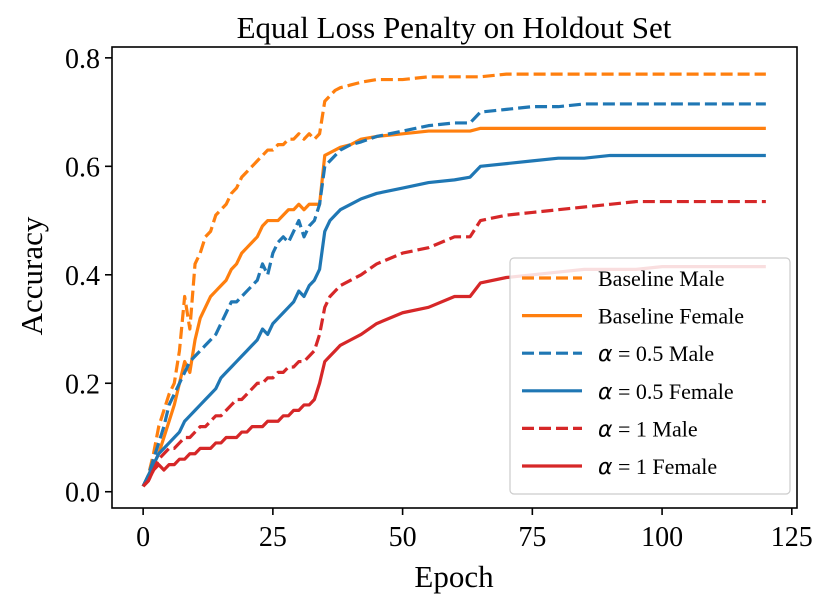 Image resolution: width=831 pixels, height=608 pixels. What do you see at coordinates (403, 537) in the screenshot?
I see `x-tick-label: 50` at bounding box center [403, 537].